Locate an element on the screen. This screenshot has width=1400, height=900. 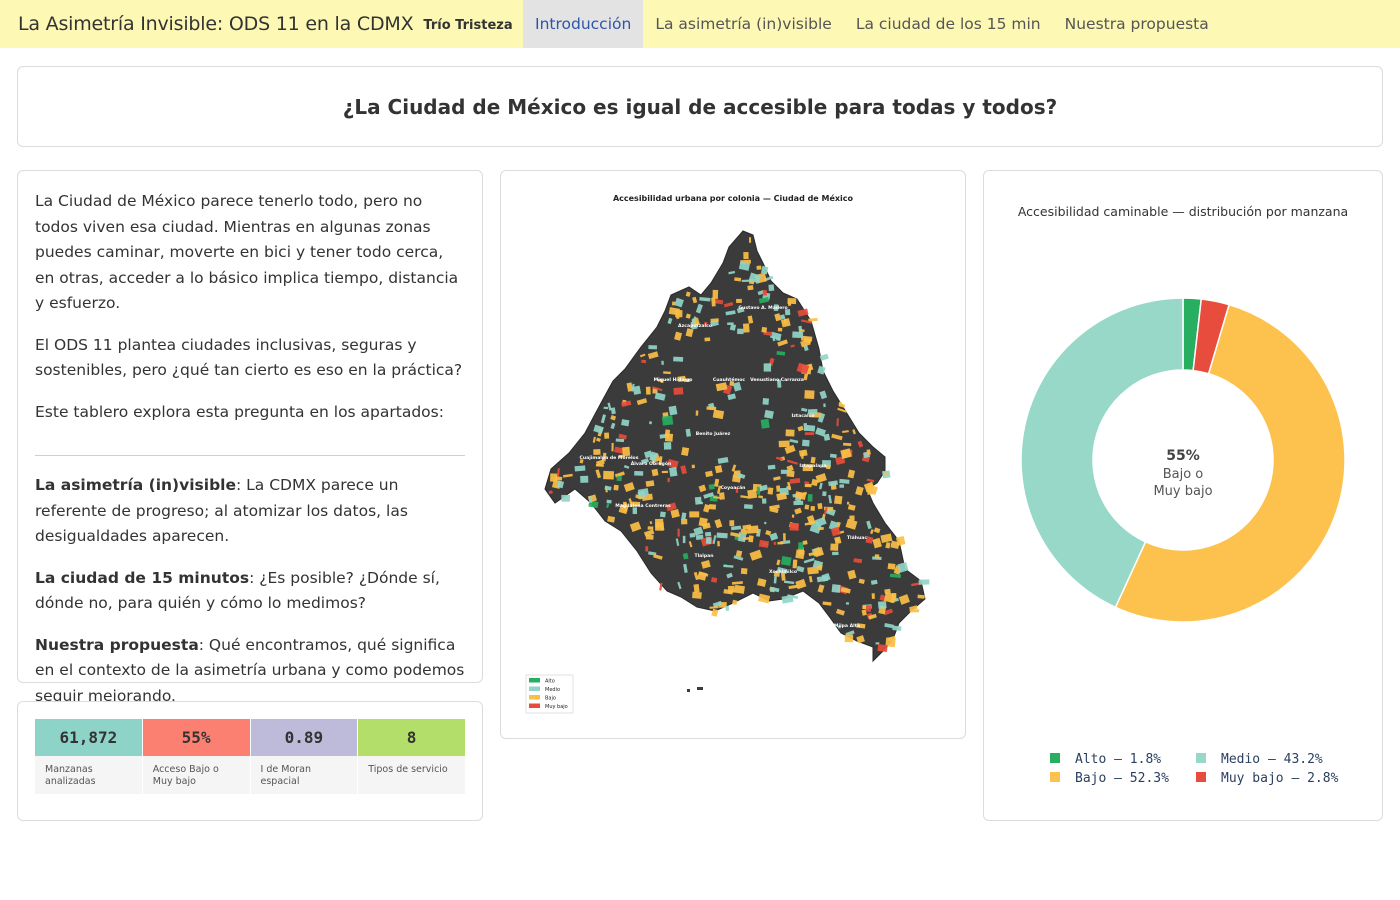
kpi-label: Manzanas analizadas is located at coordinates (88, 775).